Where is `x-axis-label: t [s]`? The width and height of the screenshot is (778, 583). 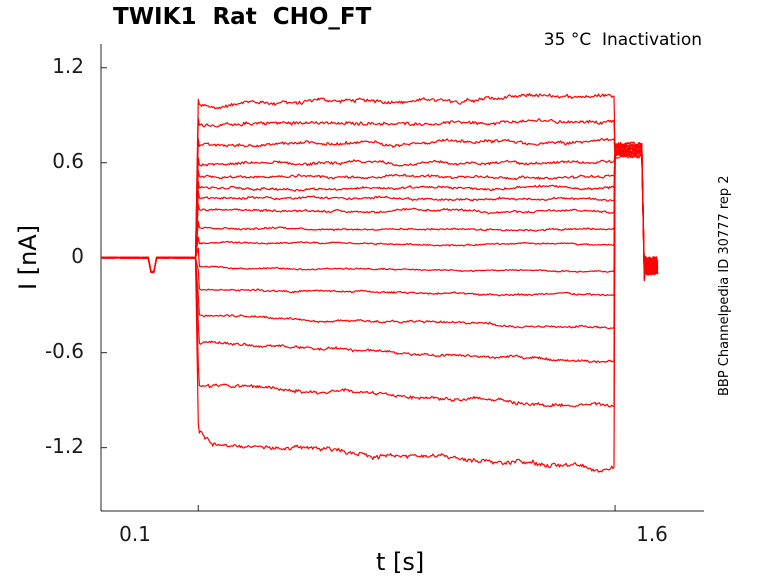 x-axis-label: t [s] is located at coordinates (400, 562).